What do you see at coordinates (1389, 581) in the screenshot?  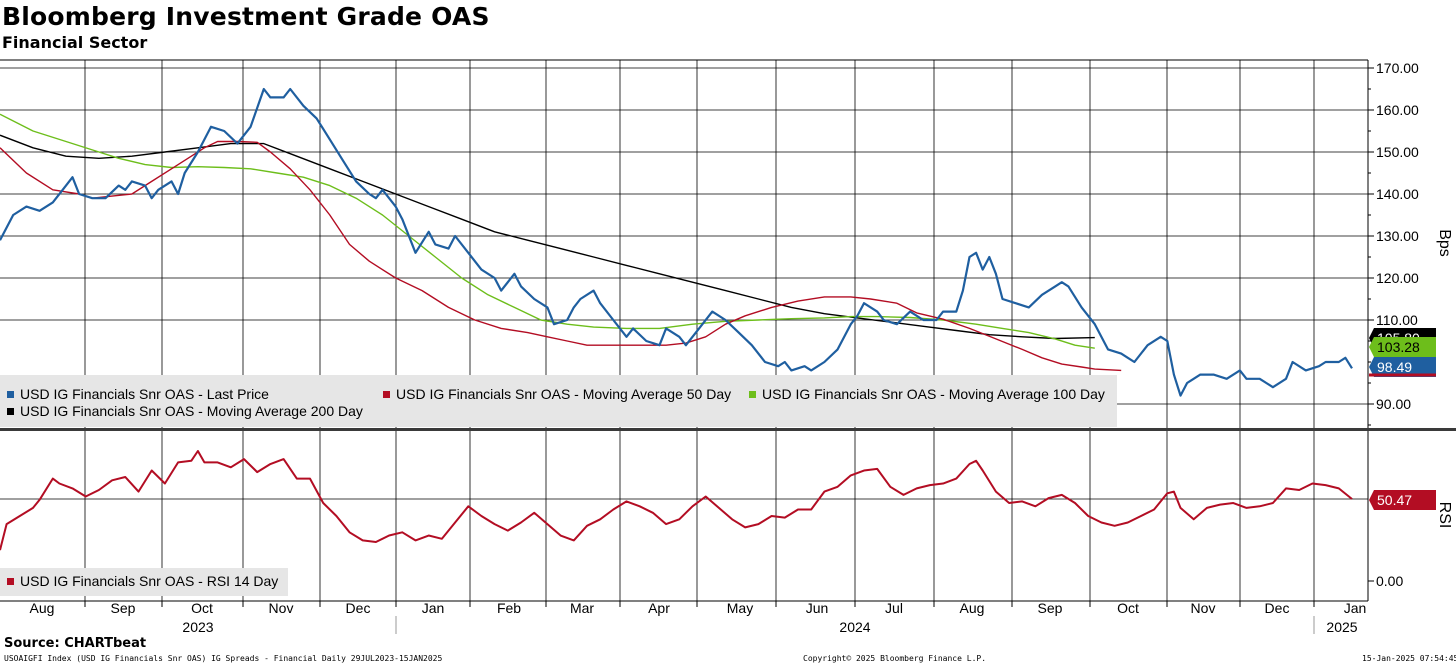 I see `y-tick-label: 0.00` at bounding box center [1389, 581].